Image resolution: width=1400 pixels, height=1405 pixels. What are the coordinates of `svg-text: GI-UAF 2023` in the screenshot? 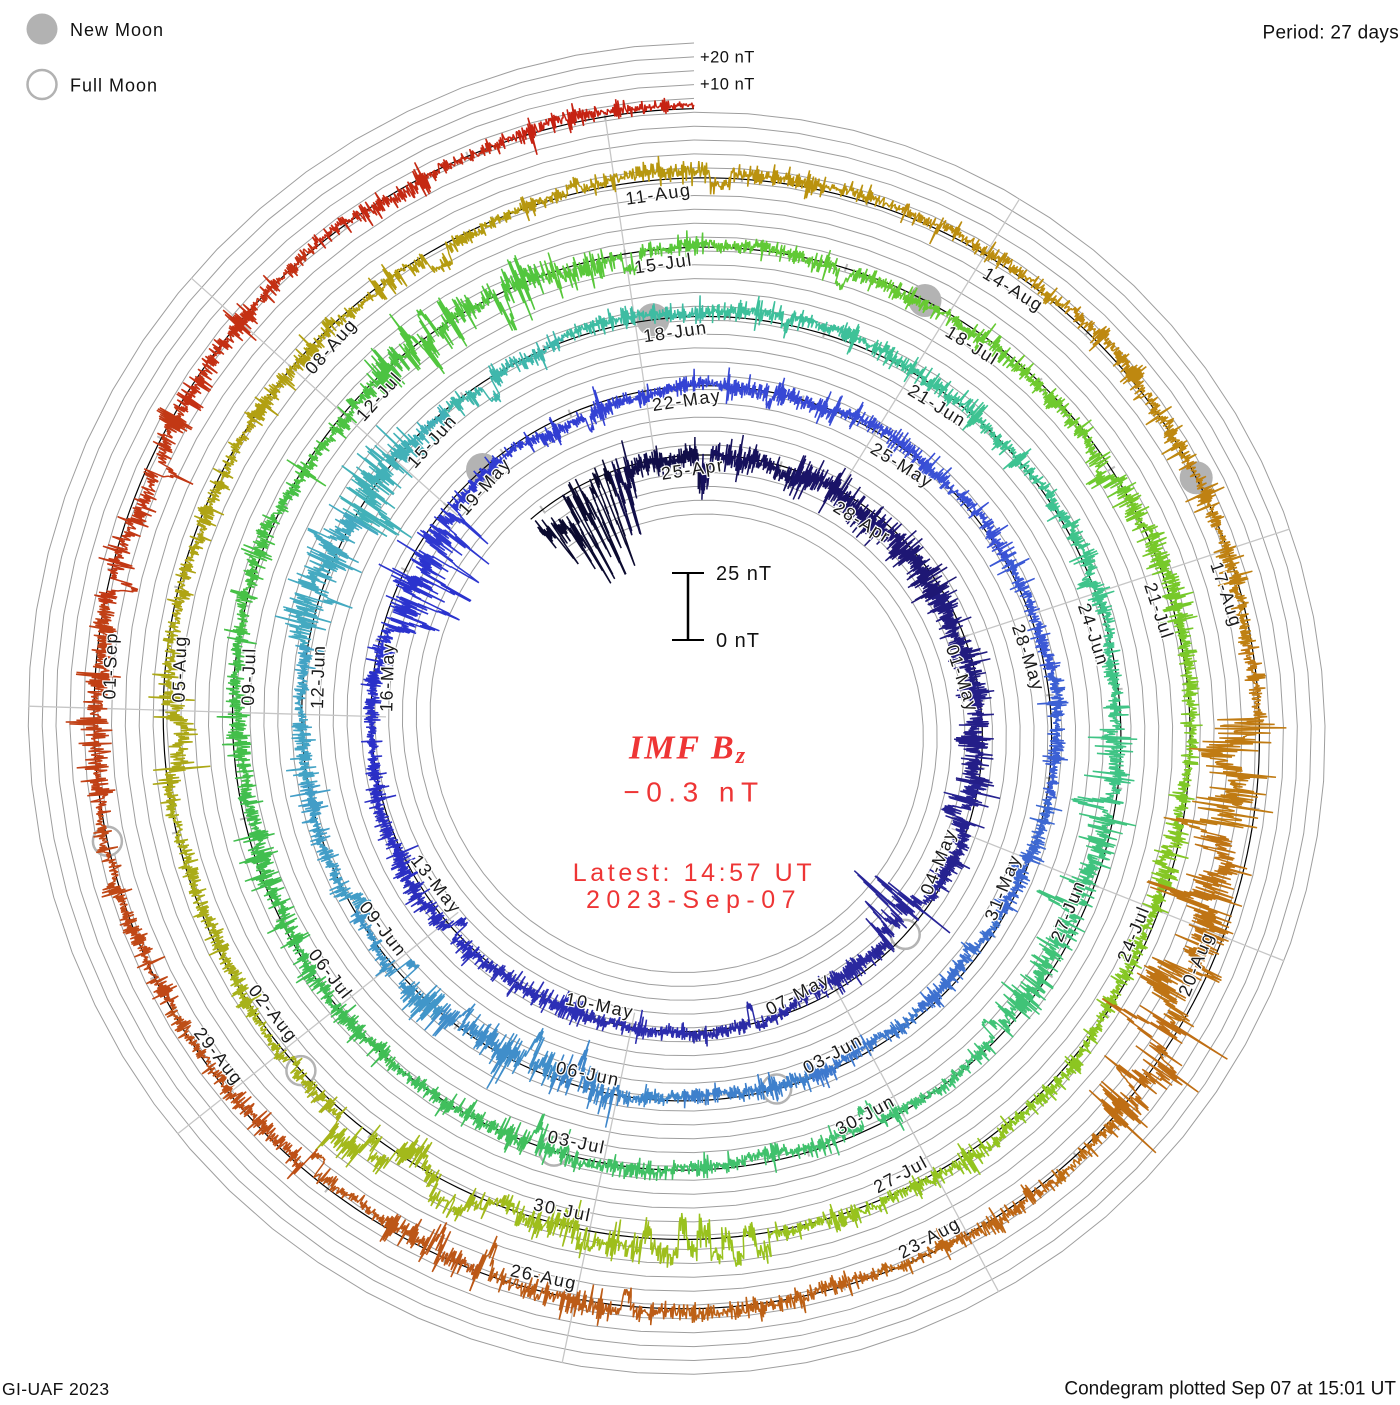 It's located at (56, 1389).